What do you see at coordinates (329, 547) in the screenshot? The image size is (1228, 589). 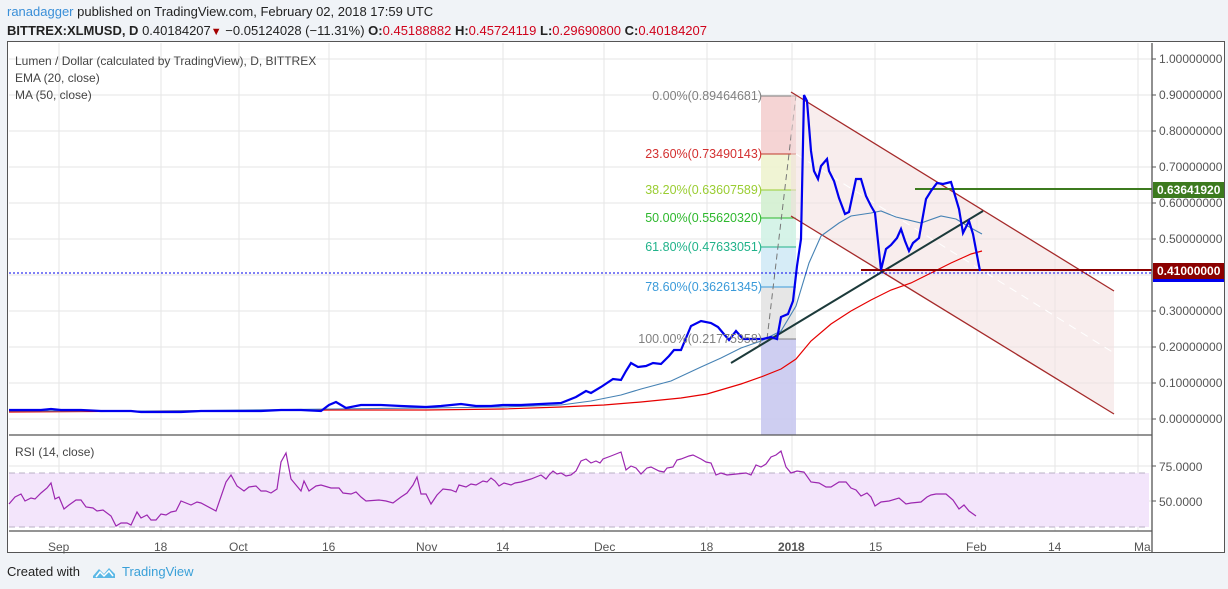 I see `x-tick-label: 16` at bounding box center [329, 547].